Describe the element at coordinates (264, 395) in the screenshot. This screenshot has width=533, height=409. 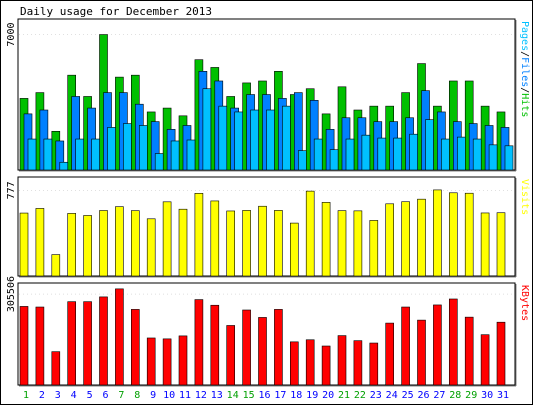
I see `x-tick-label-day-16: 16` at that location.